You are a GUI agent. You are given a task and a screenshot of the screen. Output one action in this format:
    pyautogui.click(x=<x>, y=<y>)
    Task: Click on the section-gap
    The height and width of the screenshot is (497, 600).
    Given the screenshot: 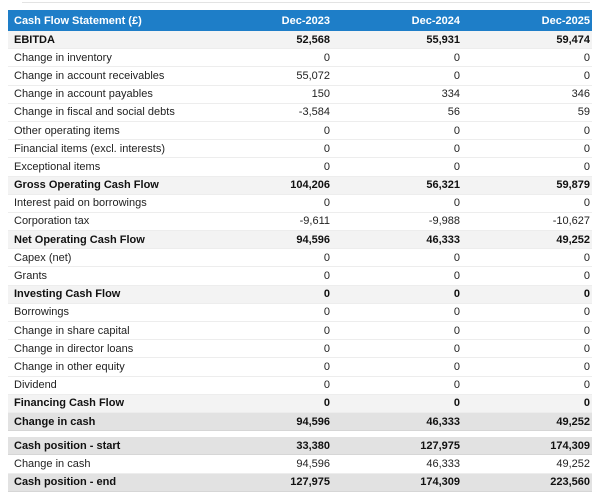 What is the action you would take?
    pyautogui.click(x=300, y=434)
    